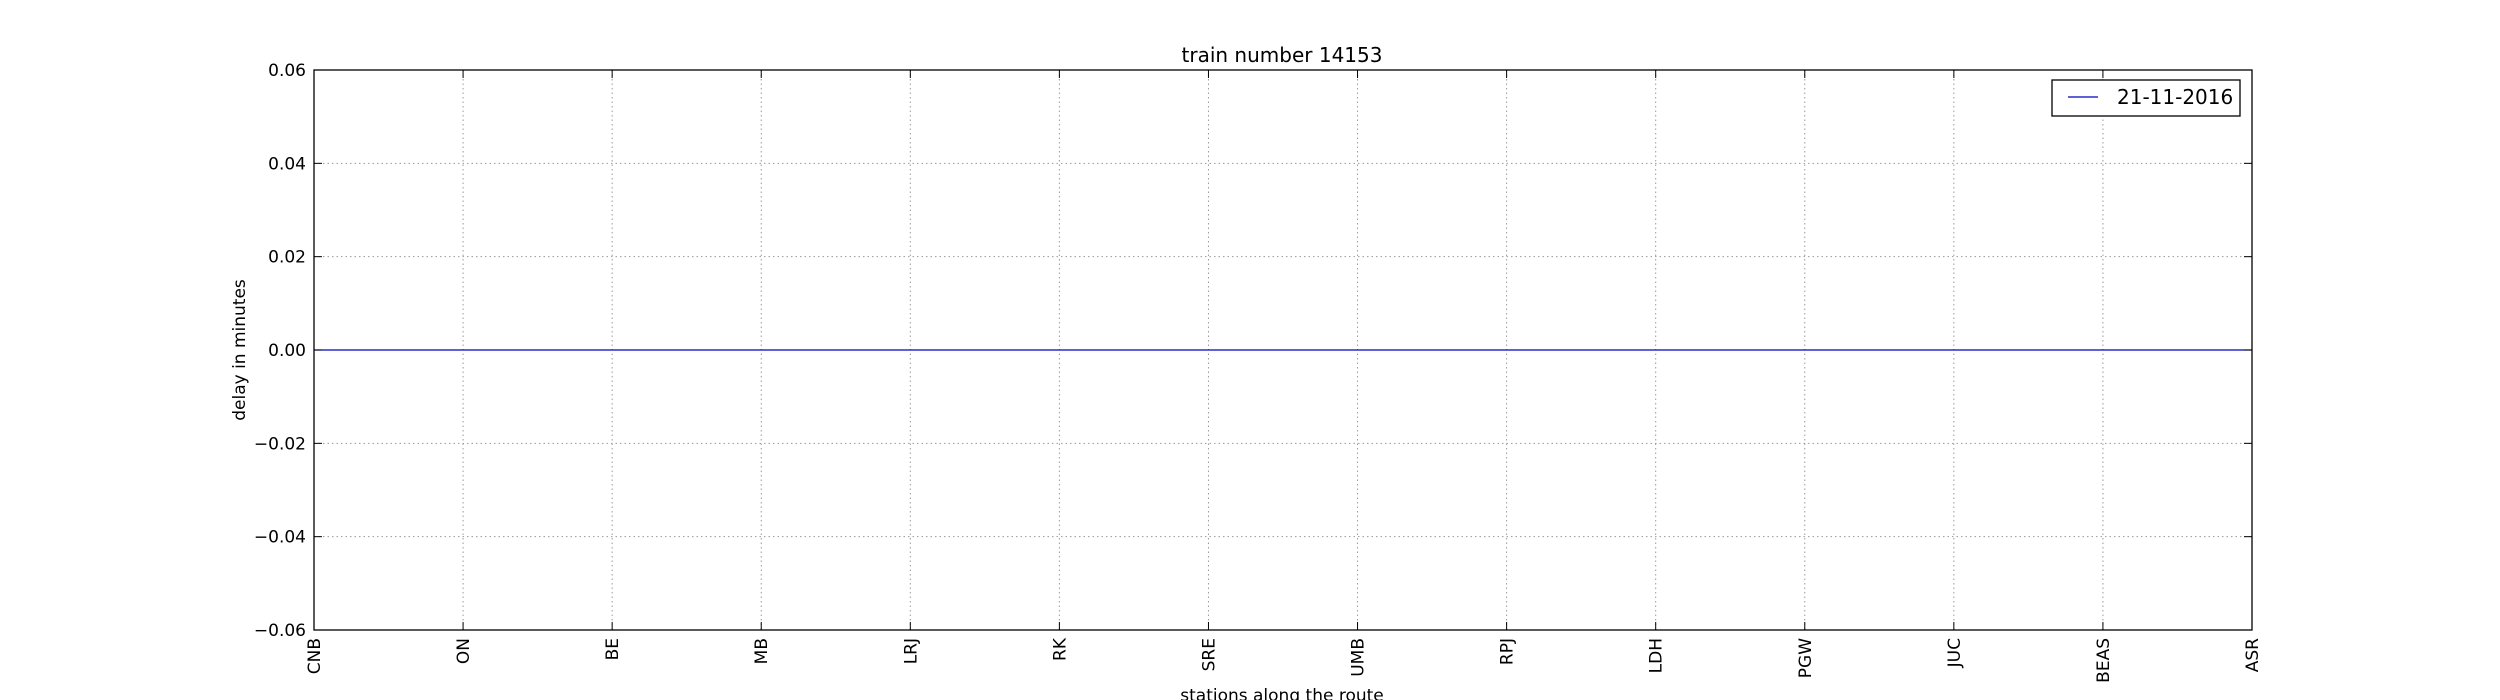  I want to click on x-tick-label: MB, so click(762, 651).